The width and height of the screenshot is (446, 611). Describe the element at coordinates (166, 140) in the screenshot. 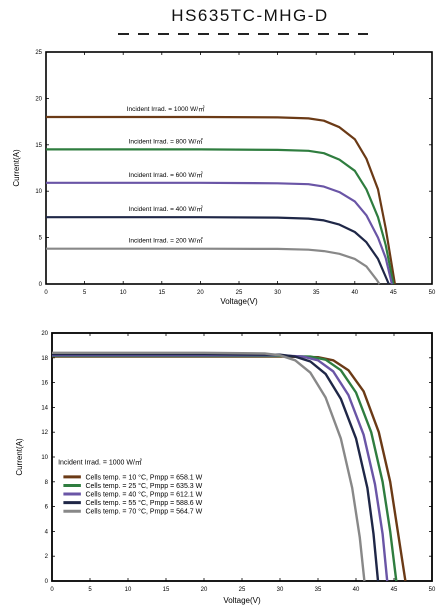

I see `curve-label-2: Incident Irrad. = 800 W/㎡` at that location.